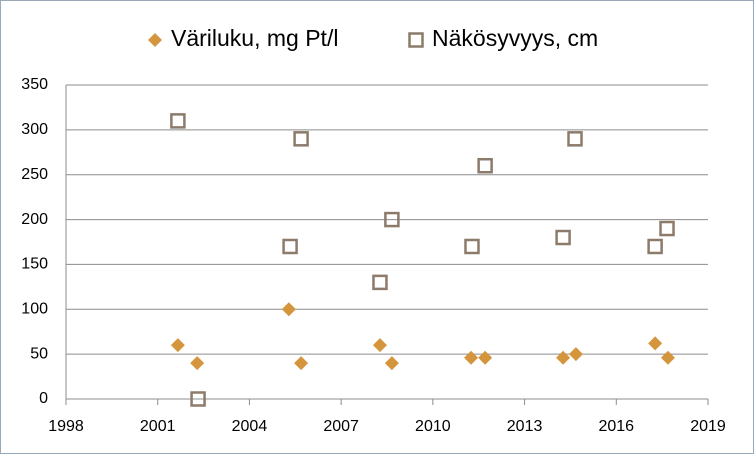 This screenshot has width=754, height=454. I want to click on legend-label: Väriluku, mg Pt/l, so click(254, 38).